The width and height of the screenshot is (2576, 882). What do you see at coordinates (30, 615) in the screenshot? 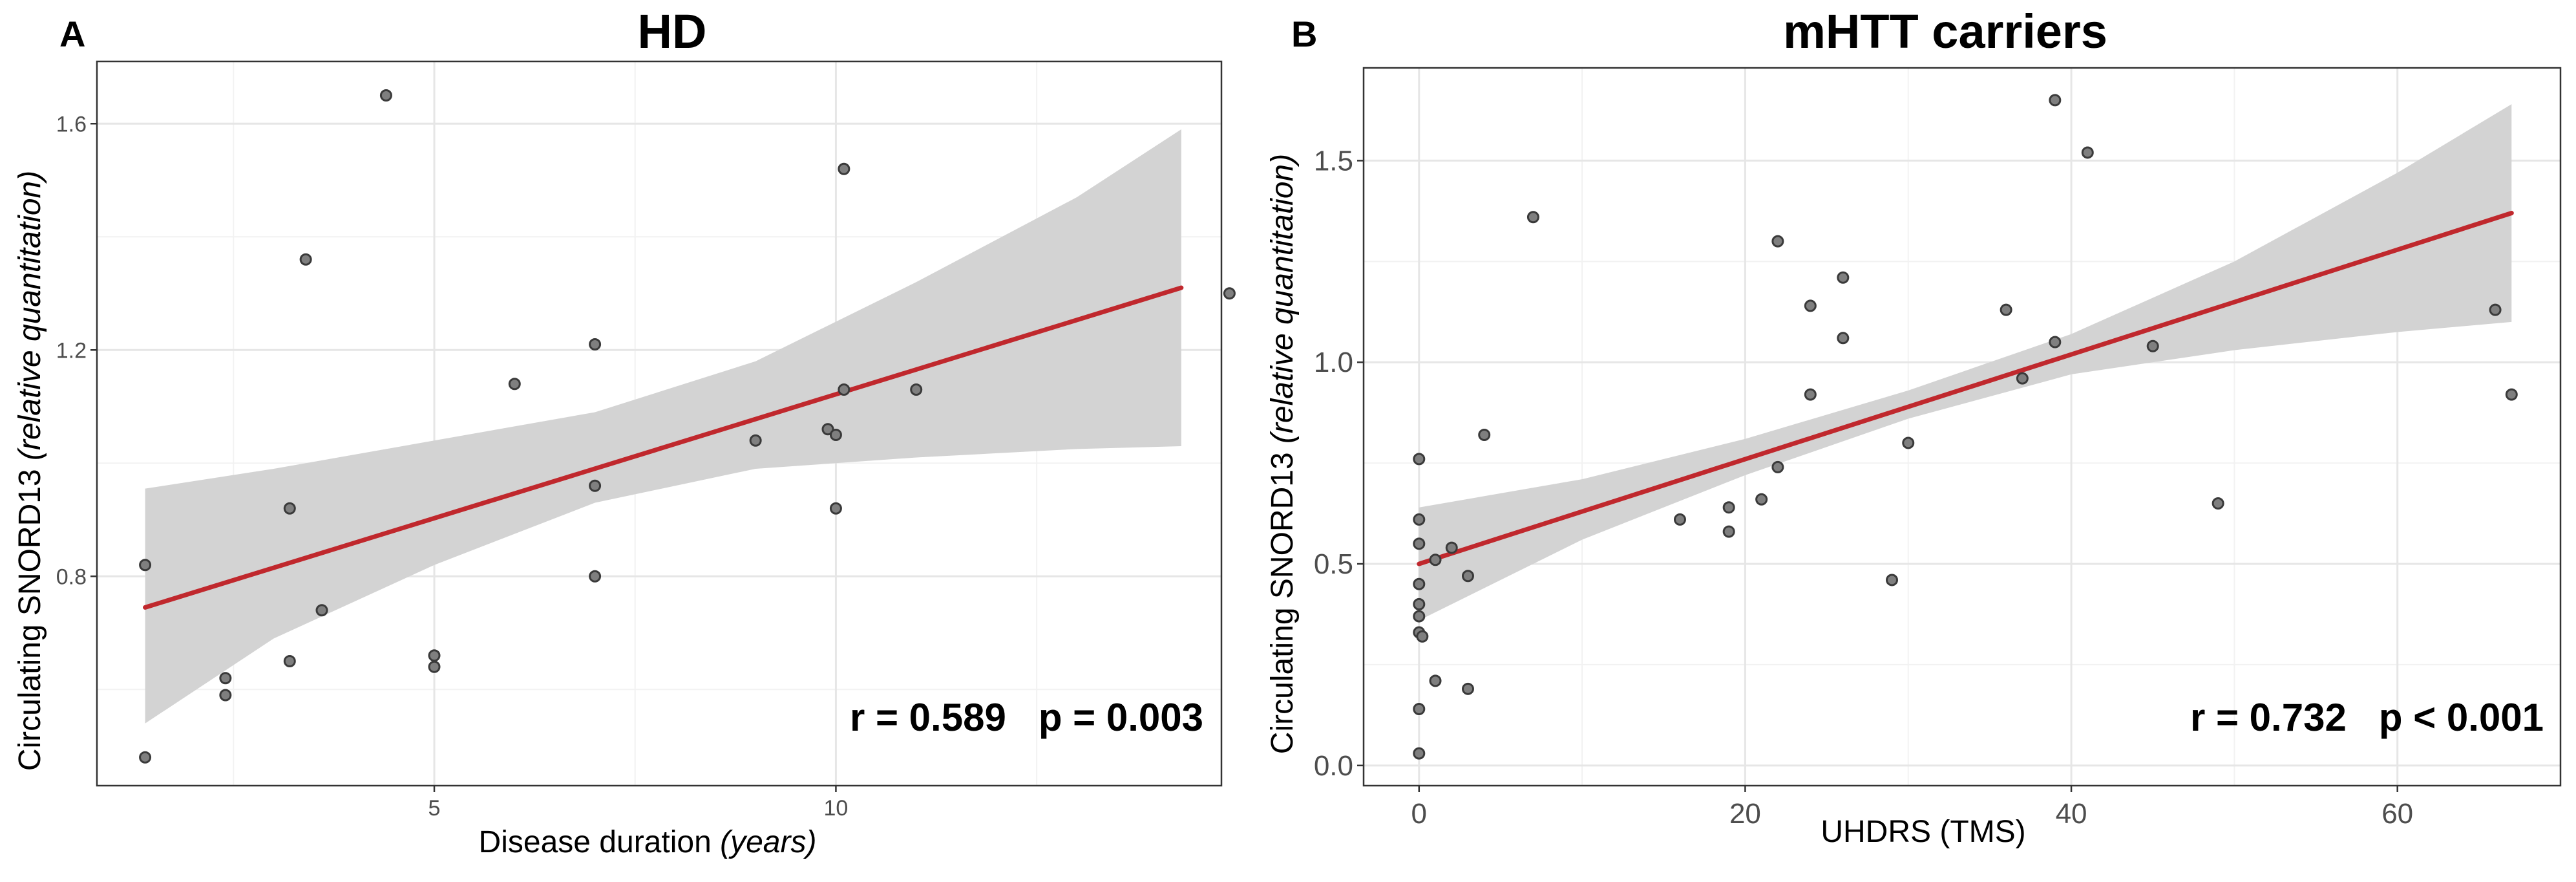
I see `panel-a-y-axis-label-main: Circulating SNORD13` at bounding box center [30, 615].